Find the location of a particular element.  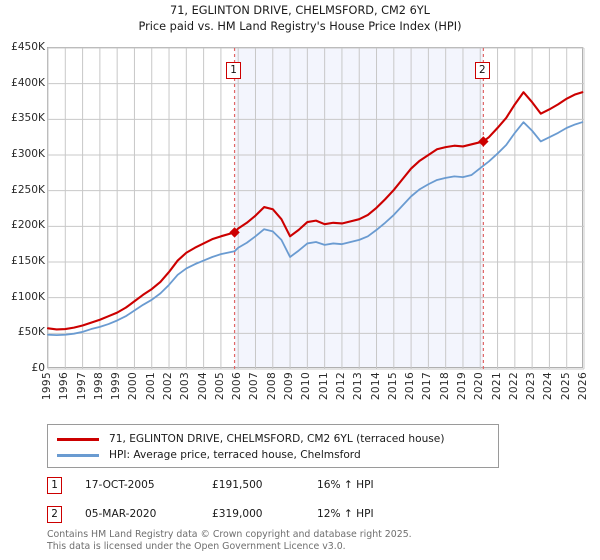

x-axis-tick: 2000 is located at coordinates (133, 386).